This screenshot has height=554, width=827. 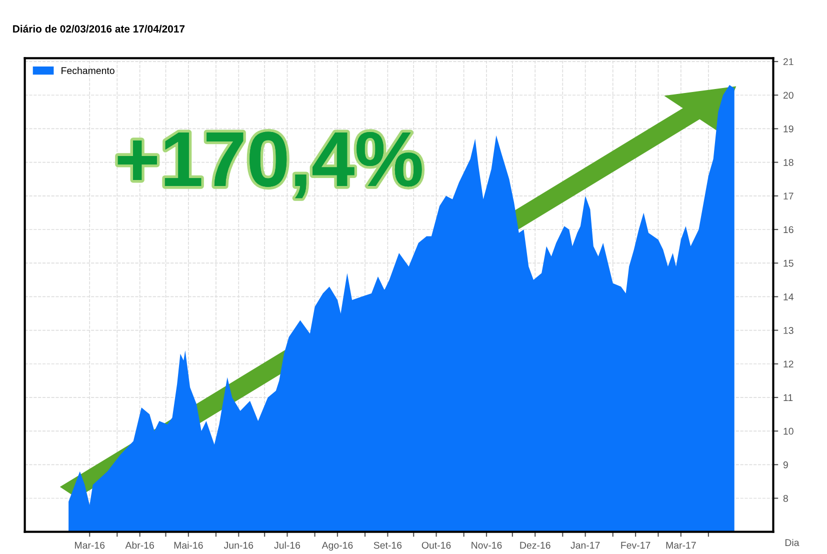 I want to click on y-tick-label: 17, so click(x=789, y=196).